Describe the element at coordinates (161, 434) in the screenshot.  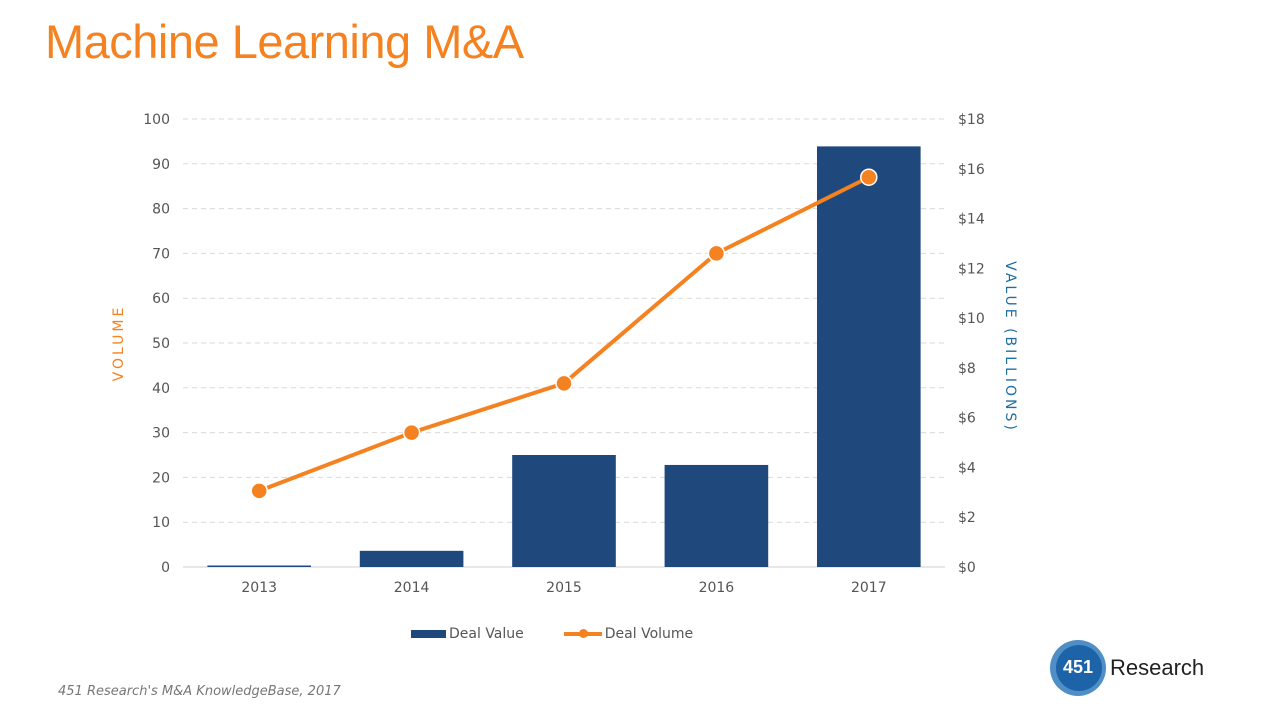
I see `left-tick-label: 30` at that location.